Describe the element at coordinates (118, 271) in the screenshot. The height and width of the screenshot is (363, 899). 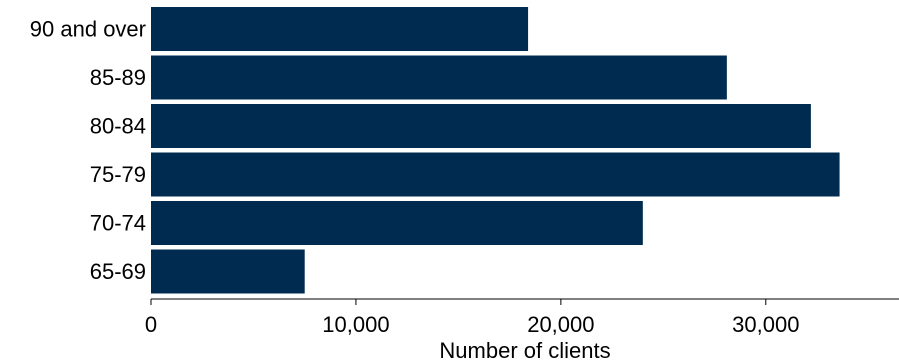
I see `y-tick-label: 65-69` at that location.